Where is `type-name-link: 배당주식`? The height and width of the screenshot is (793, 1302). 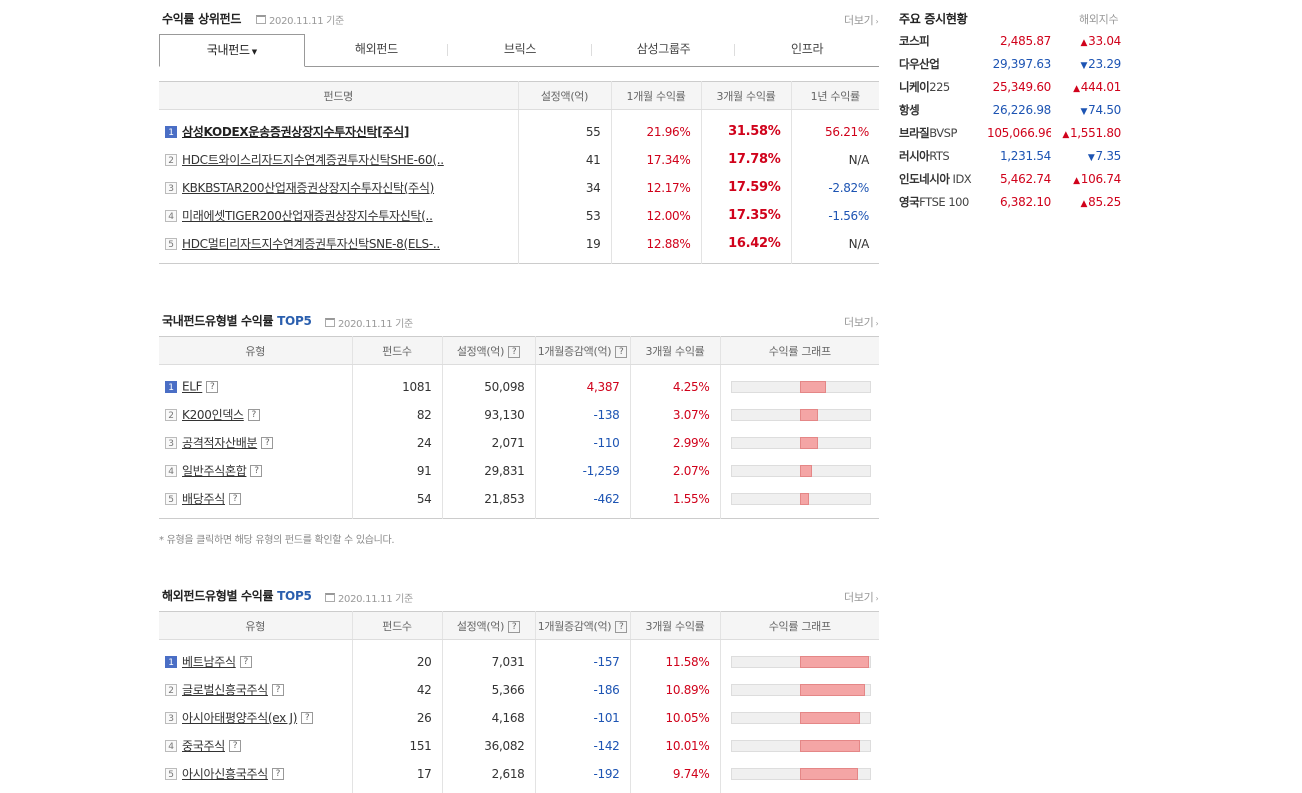
type-name-link: 배당주식 is located at coordinates (203, 499).